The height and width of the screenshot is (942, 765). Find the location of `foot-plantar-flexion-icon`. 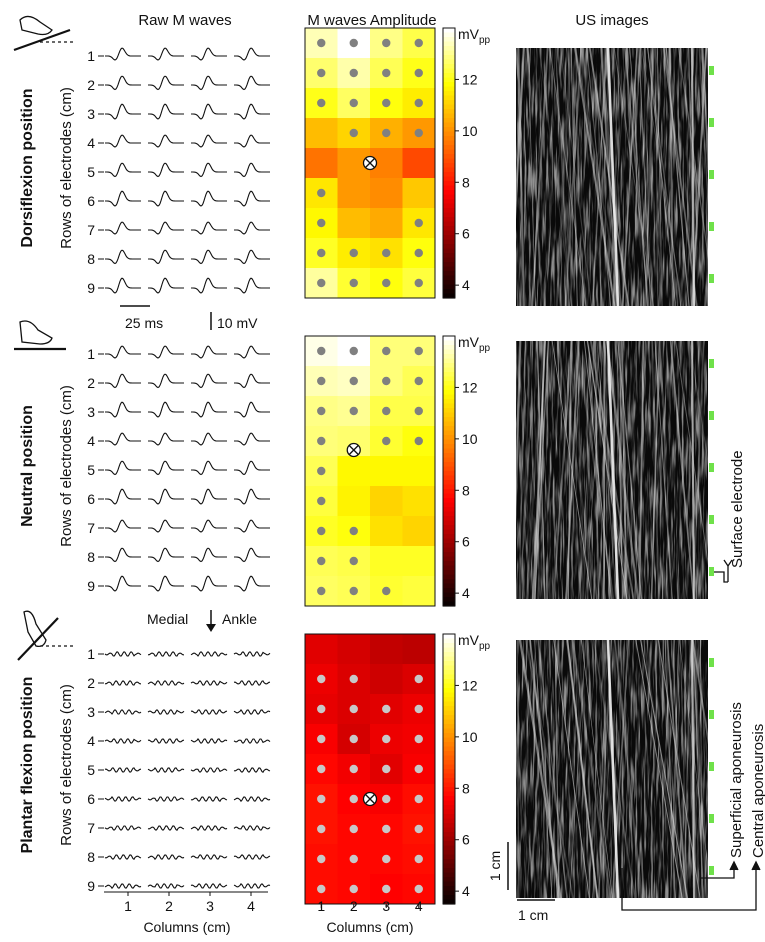

foot-plantar-flexion-icon is located at coordinates (46, 635).